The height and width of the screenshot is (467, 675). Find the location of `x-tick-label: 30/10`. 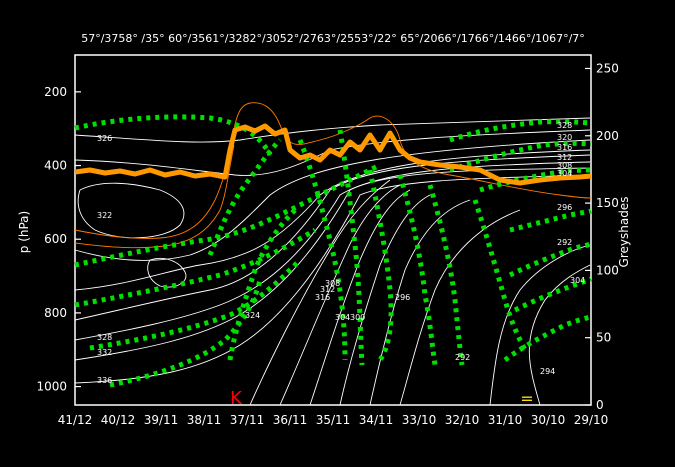

x-tick-label: 30/10 is located at coordinates (548, 420).